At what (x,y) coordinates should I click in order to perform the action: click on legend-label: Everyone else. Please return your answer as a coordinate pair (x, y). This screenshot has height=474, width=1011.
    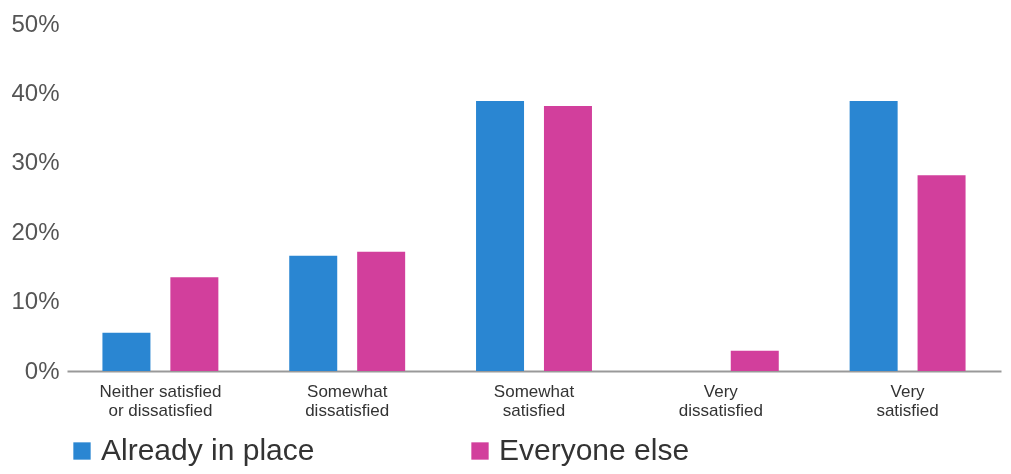
    Looking at the image, I should click on (594, 449).